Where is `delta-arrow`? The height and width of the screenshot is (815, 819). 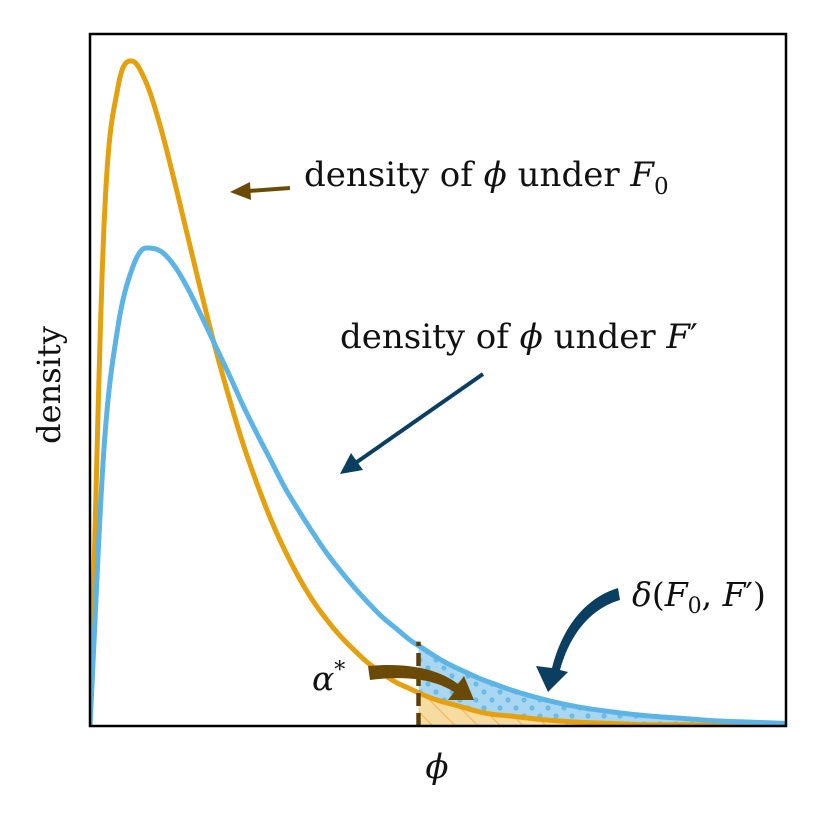
delta-arrow is located at coordinates (578, 640).